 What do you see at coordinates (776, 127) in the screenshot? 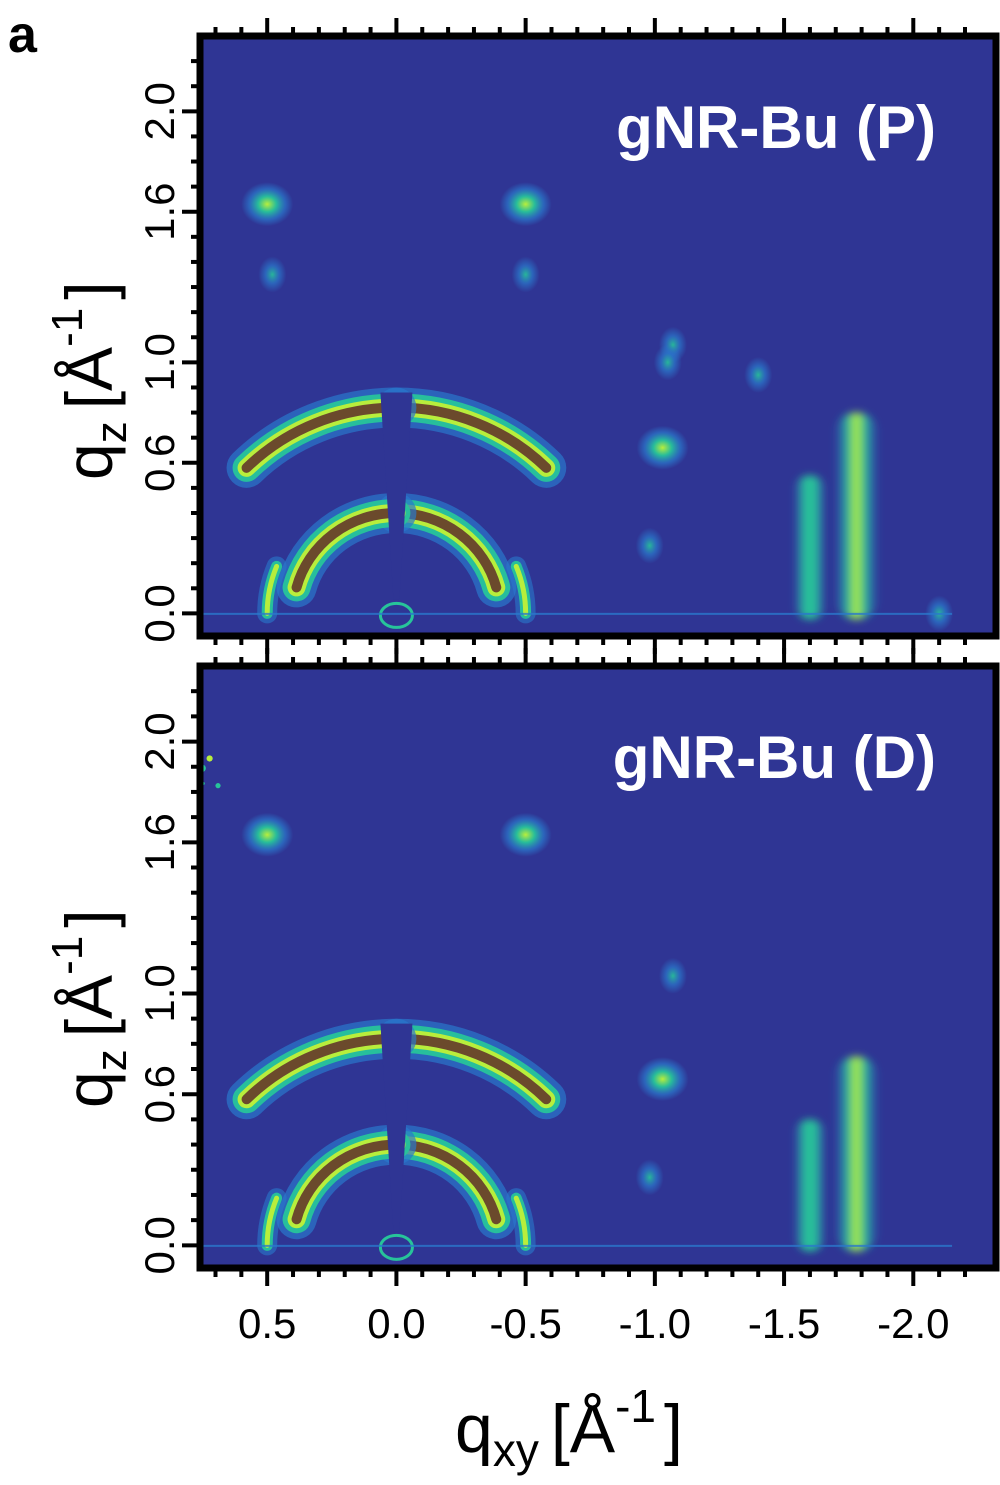
I see `panel-title: gNR-Bu (P)` at bounding box center [776, 127].